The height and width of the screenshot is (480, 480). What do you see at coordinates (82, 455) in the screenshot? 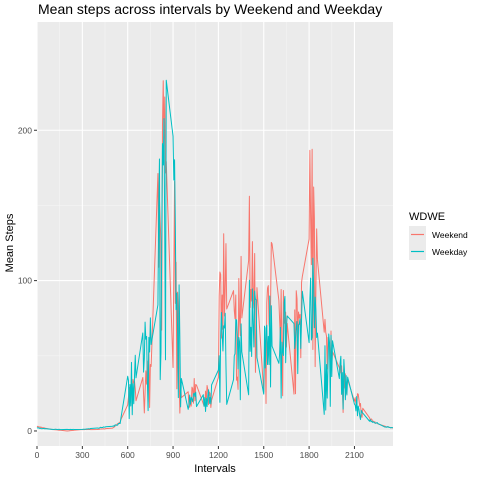
I see `x-tick-label: 300` at bounding box center [82, 455].